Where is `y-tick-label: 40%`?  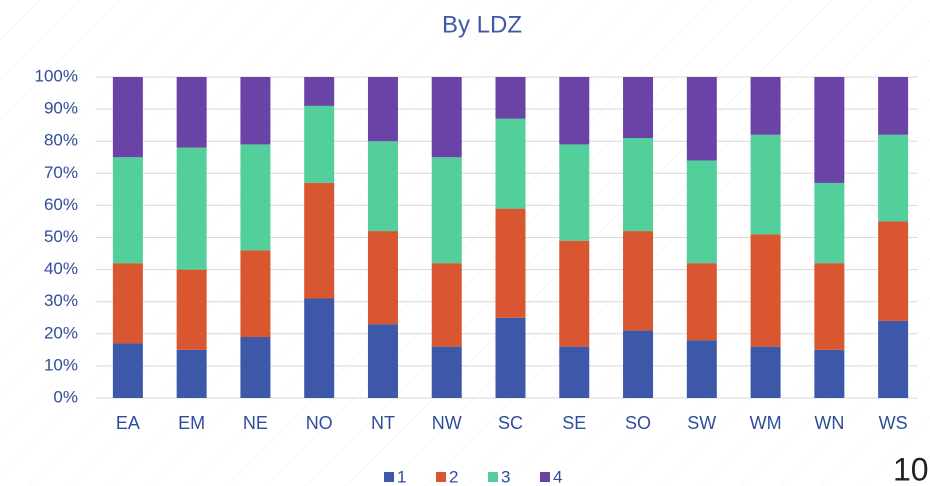 y-tick-label: 40% is located at coordinates (61, 268).